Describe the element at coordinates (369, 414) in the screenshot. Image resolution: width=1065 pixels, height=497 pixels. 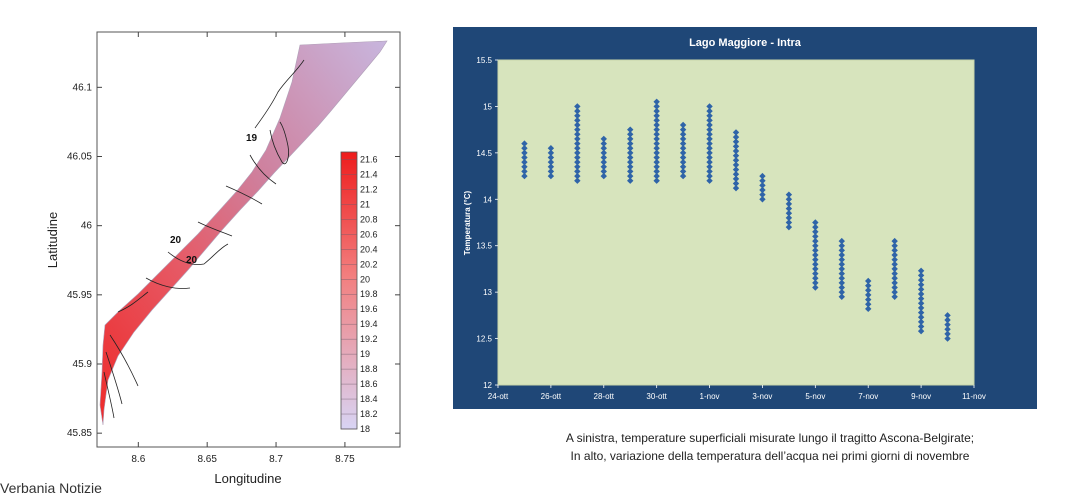
I see `colorbar-label: 18.2` at that location.